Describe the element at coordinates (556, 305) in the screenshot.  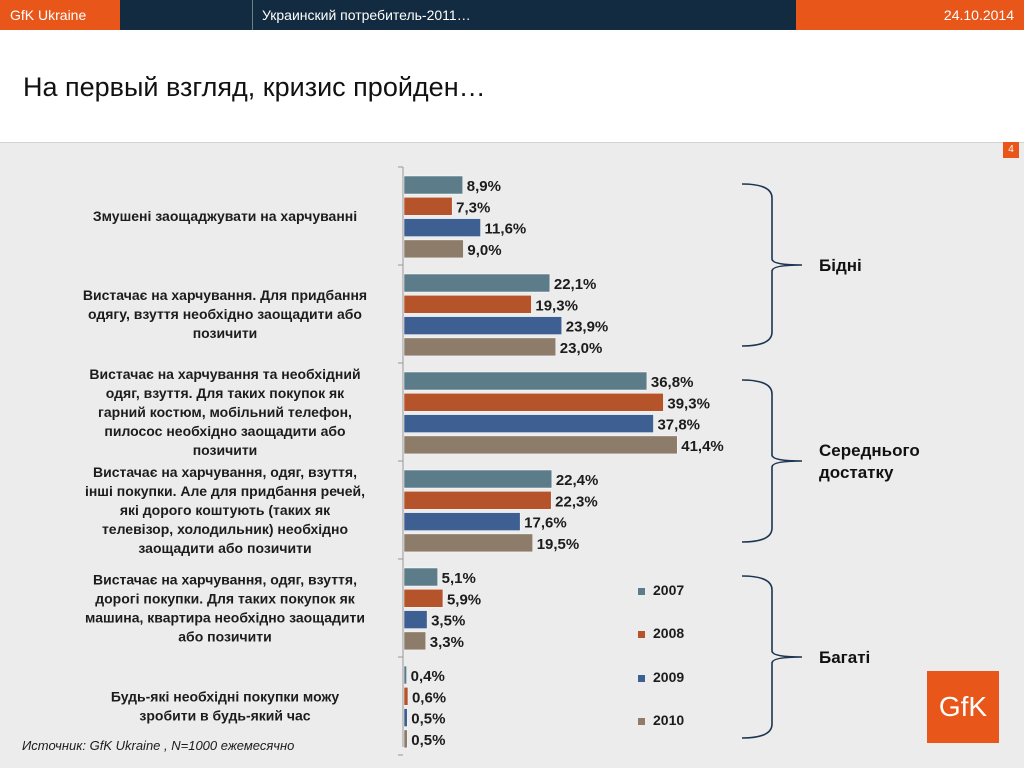
I see `data-label: 19,3%` at that location.